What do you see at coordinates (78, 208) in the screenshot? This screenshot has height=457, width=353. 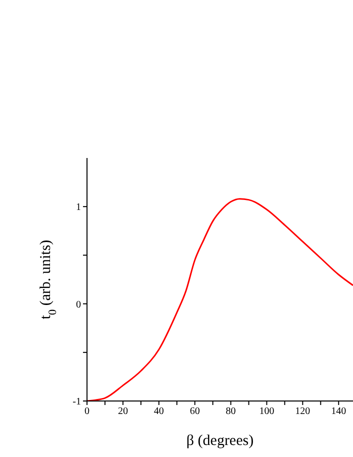 I see `y-tick-label: 1` at bounding box center [78, 208].